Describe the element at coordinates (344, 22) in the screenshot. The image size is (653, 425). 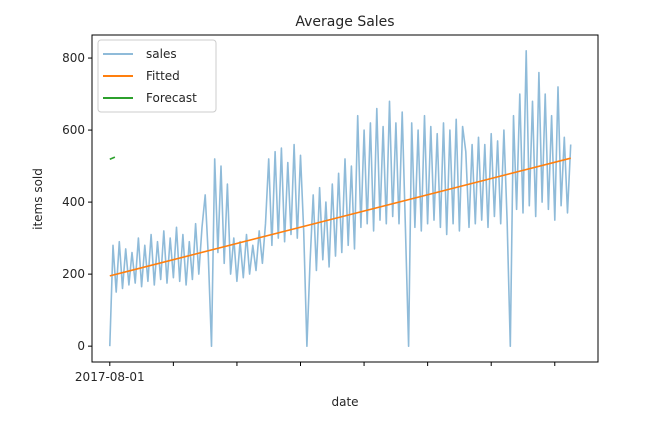
I see `chart-title: Average Sales` at that location.